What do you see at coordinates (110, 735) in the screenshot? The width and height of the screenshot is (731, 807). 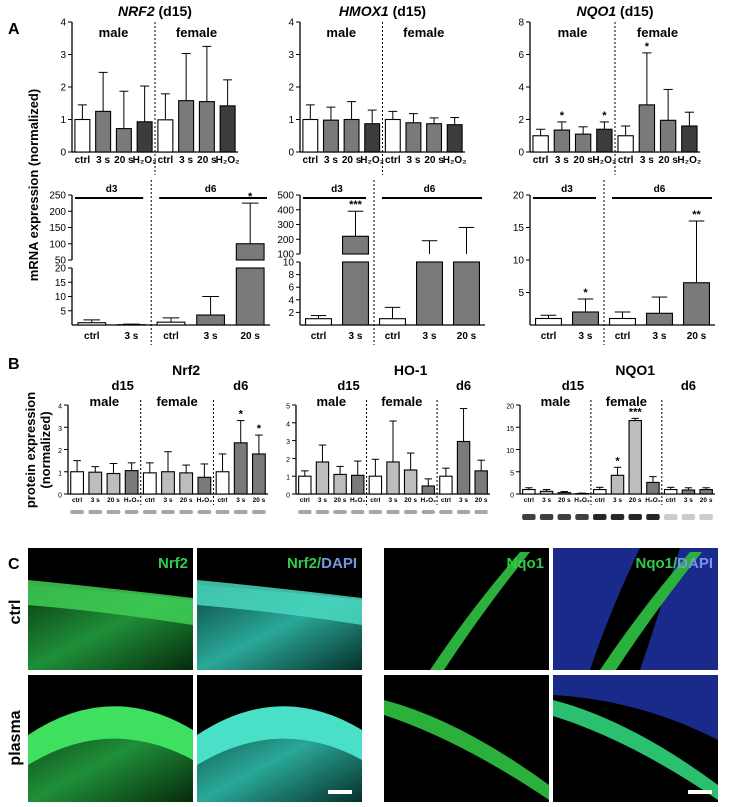 I see `if-epithelium-nrf2-plasma` at bounding box center [110, 735].